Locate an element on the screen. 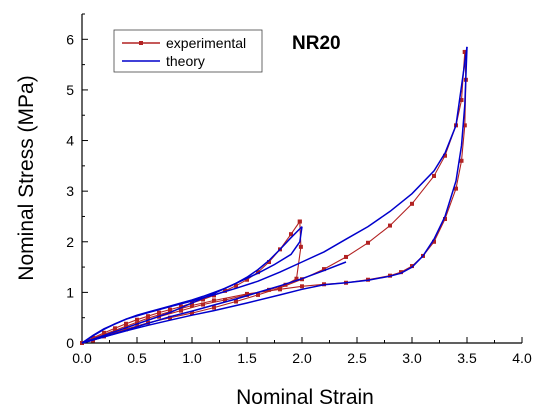  x-tick-label: 2.5 is located at coordinates (357, 358).